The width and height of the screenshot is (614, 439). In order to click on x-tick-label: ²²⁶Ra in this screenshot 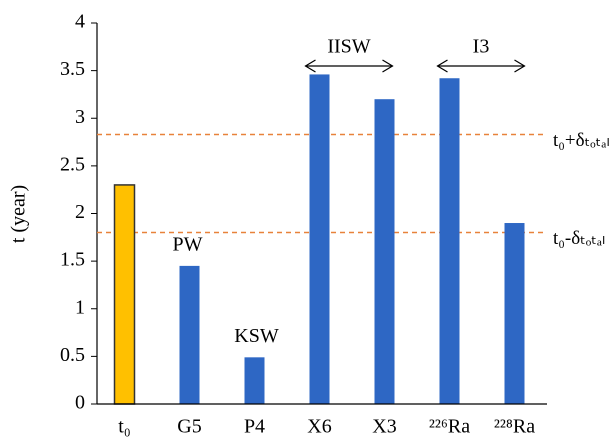, I will do `click(449, 427)`.